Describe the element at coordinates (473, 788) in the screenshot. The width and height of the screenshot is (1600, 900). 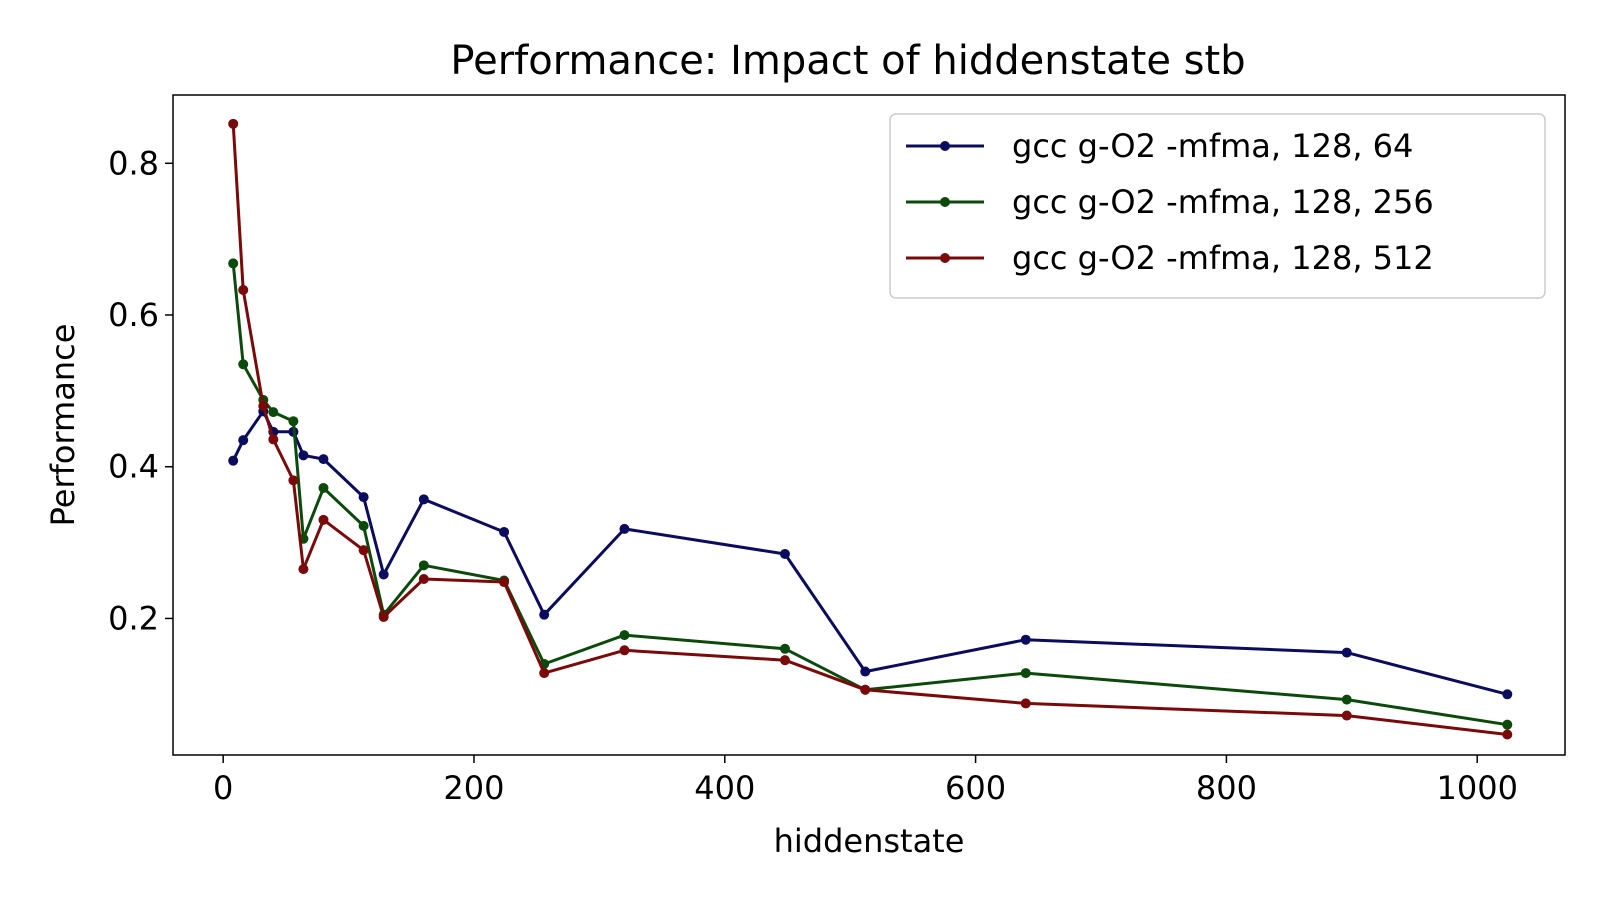
I see `x-tick-label: 200` at that location.